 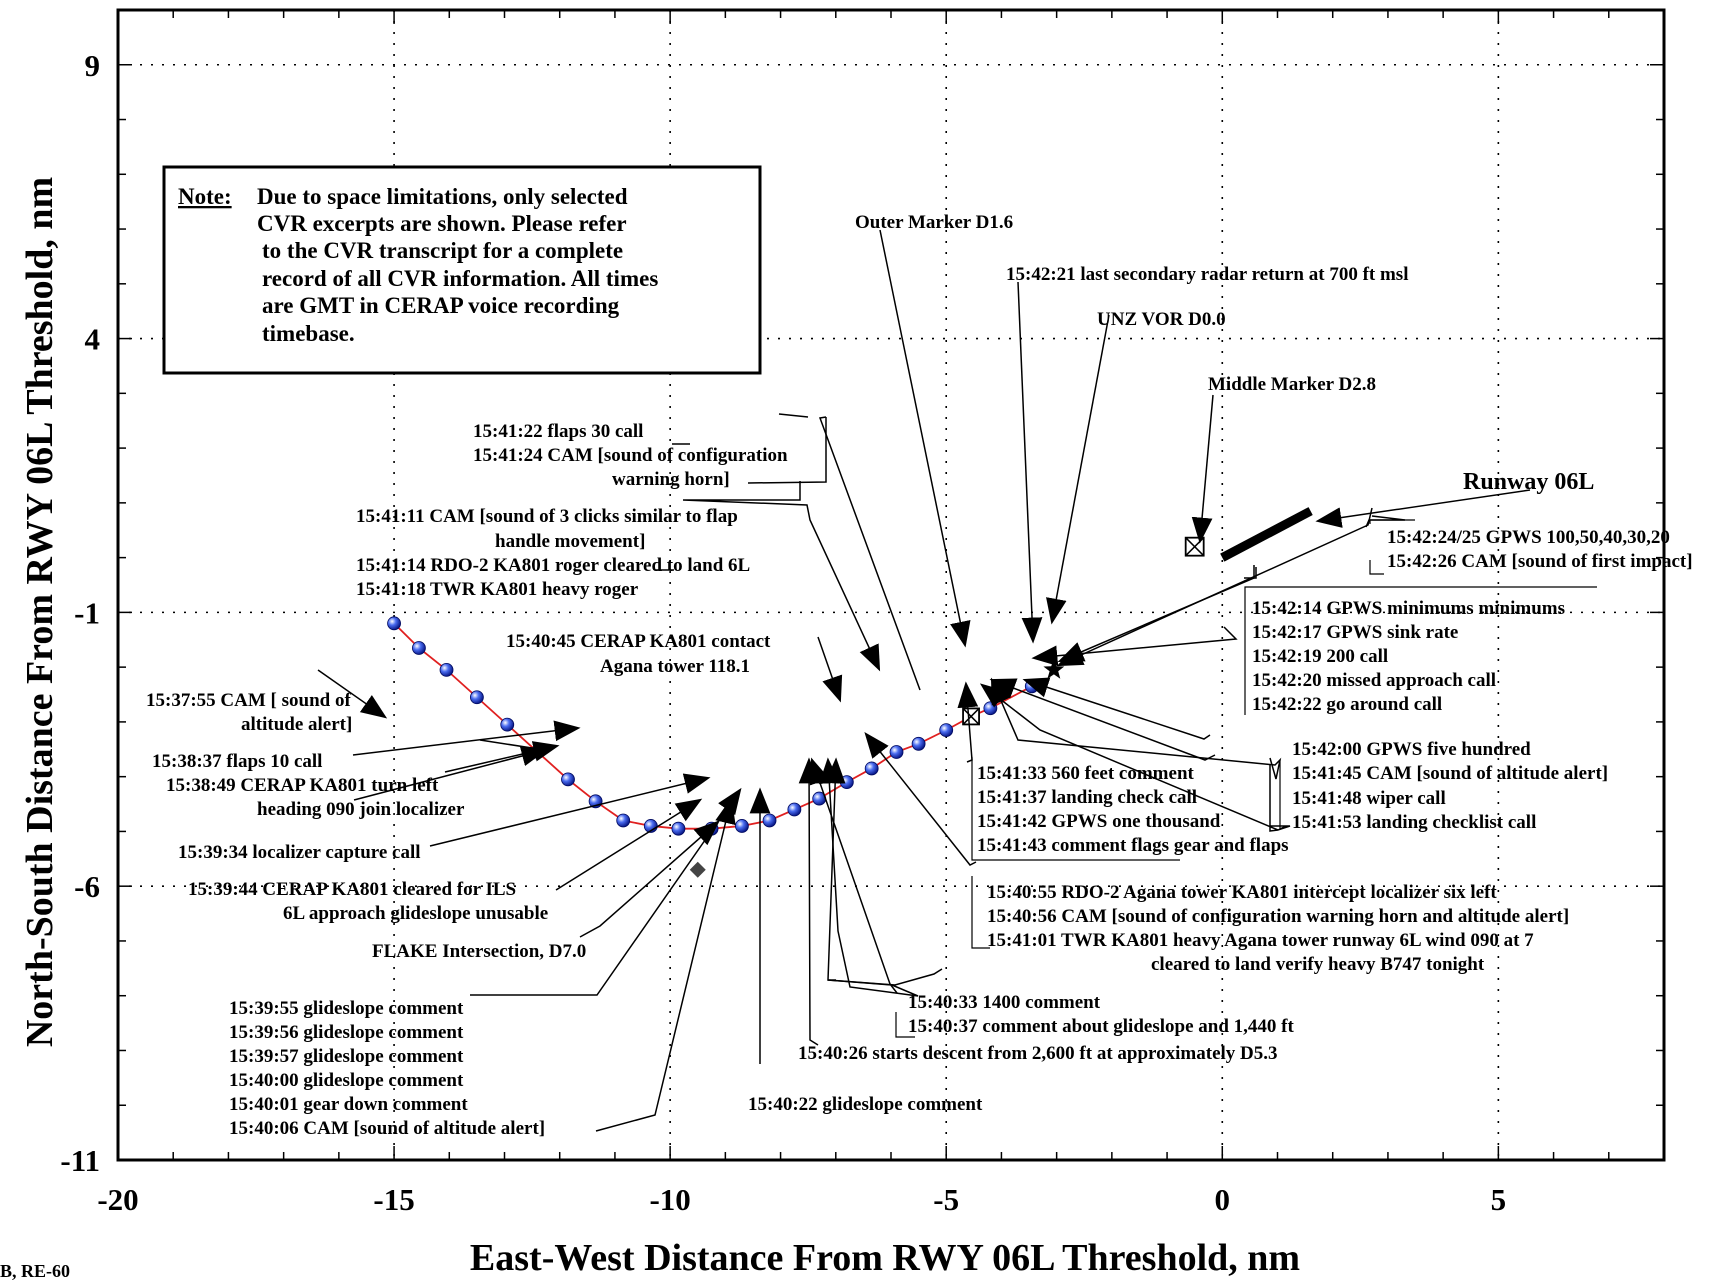 I want to click on clicks-line: handle movement], so click(x=570, y=541).